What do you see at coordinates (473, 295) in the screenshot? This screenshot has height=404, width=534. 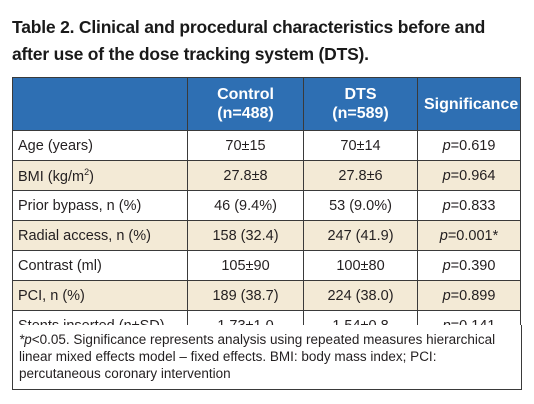 I see `p-value: =0.899` at bounding box center [473, 295].